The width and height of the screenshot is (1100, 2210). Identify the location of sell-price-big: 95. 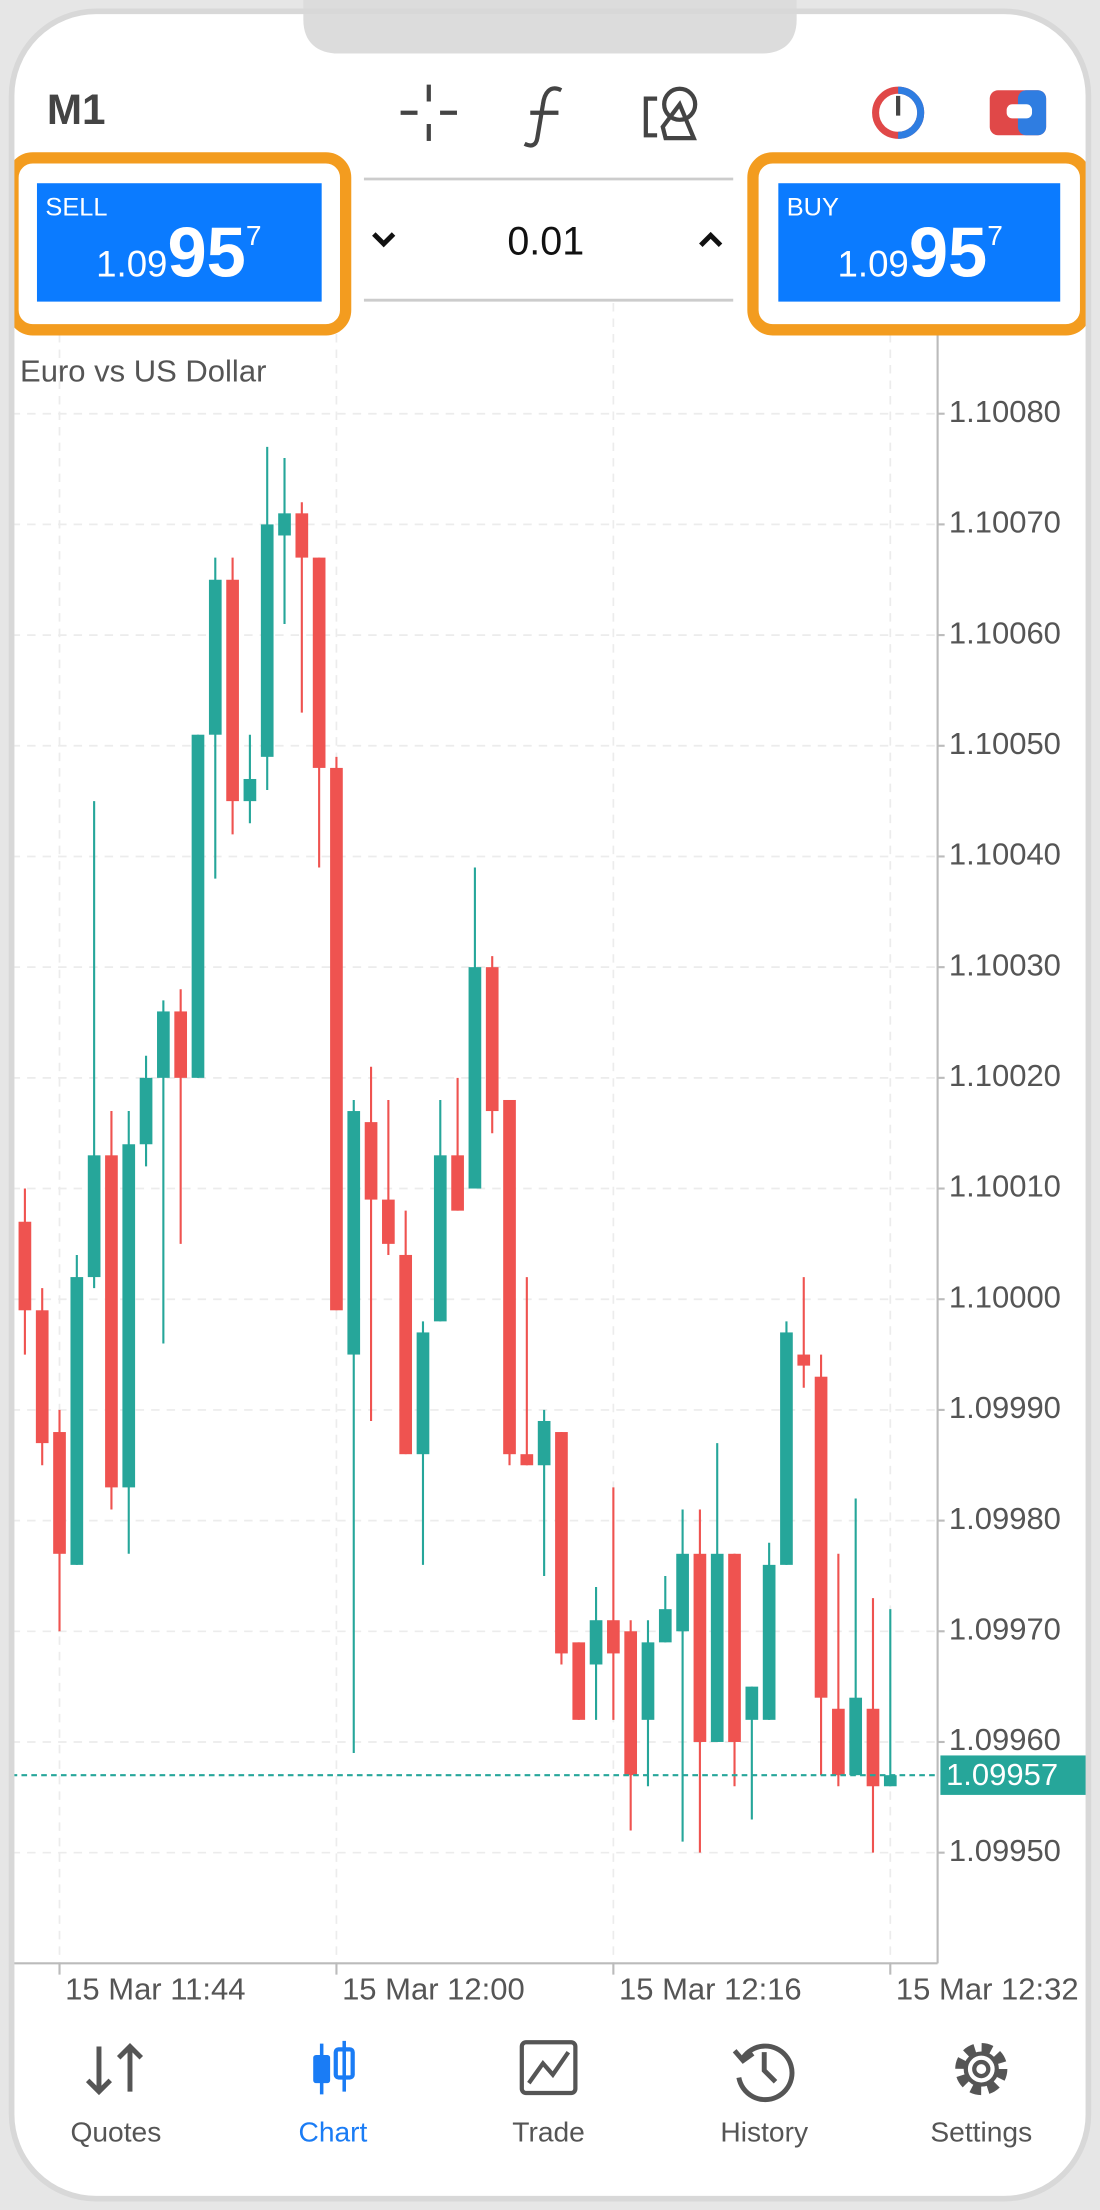
(206, 251).